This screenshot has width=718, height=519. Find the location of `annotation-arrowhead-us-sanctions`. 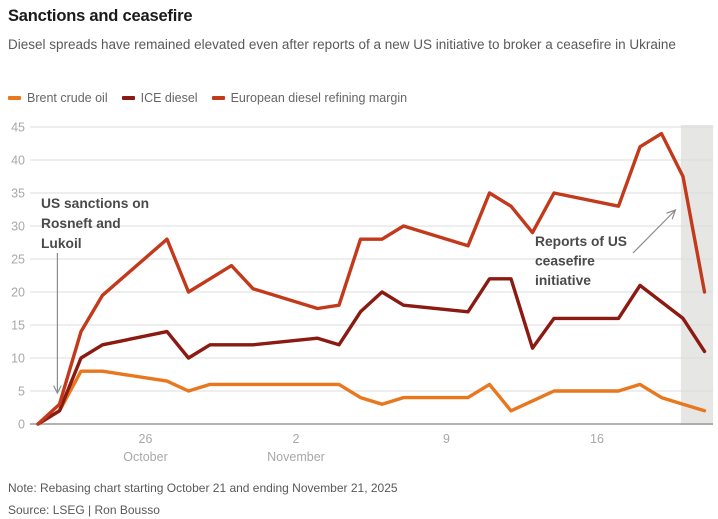

annotation-arrowhead-us-sanctions is located at coordinates (57, 390).